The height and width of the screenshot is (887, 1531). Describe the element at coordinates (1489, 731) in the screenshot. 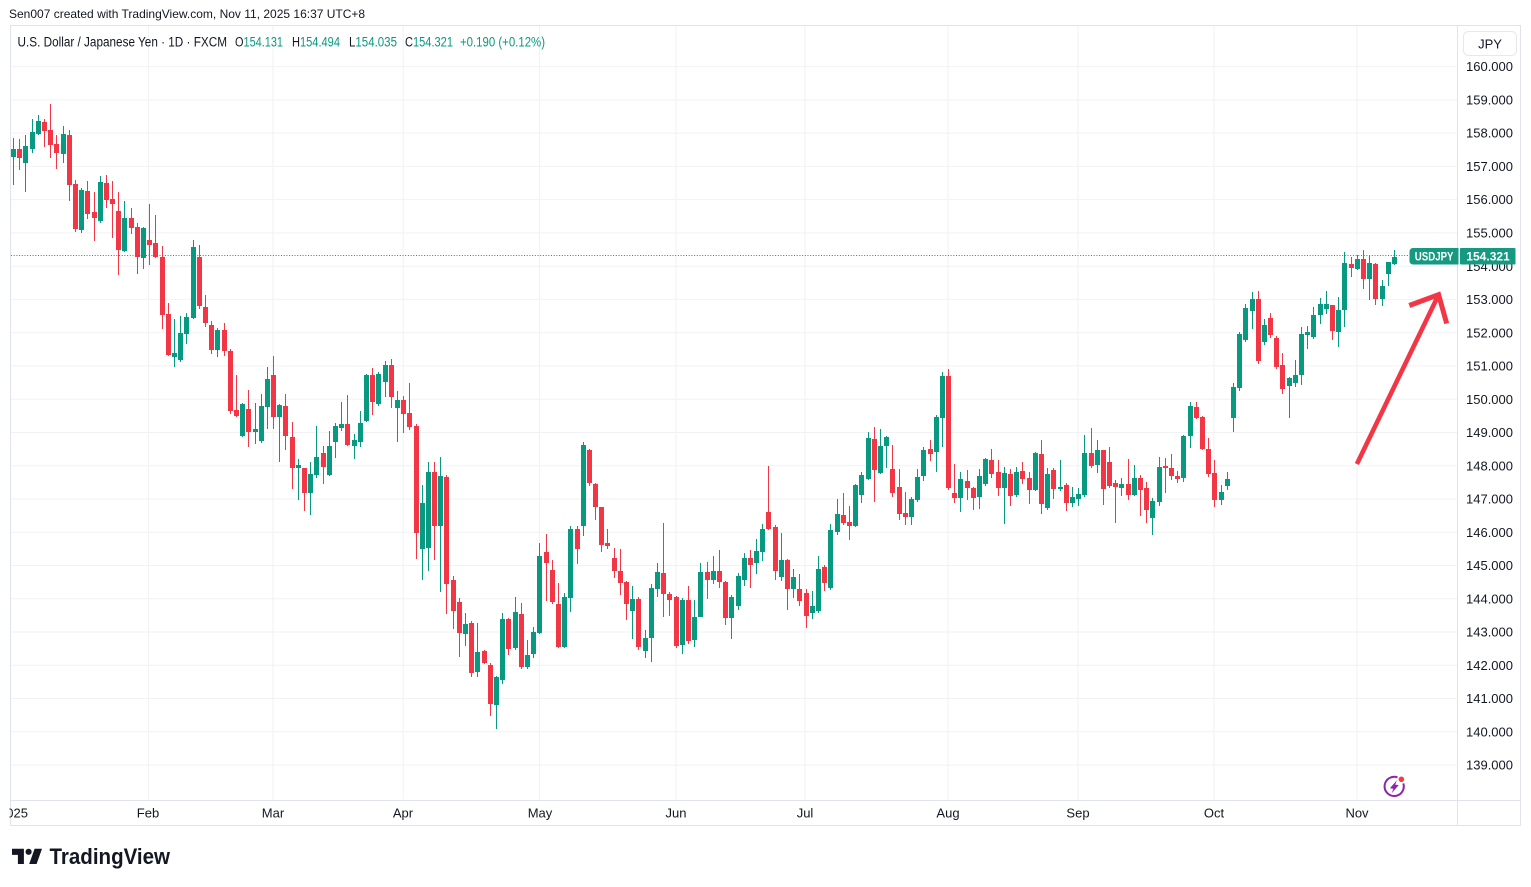

I see `svg-text: 140.000` at that location.